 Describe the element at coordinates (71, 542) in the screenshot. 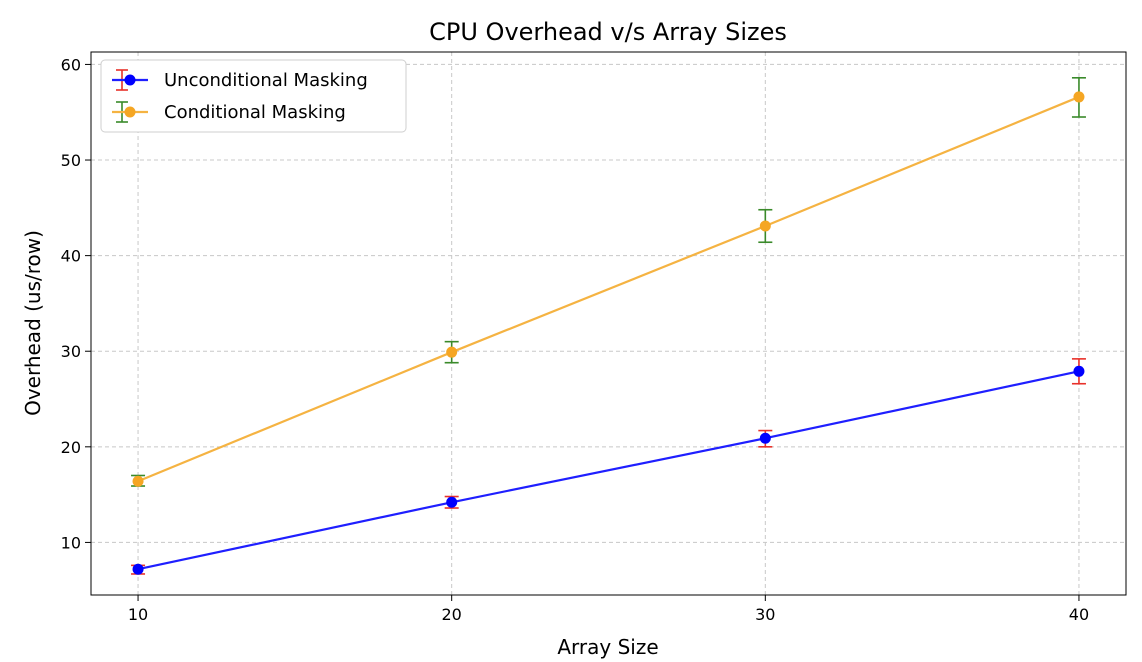

I see `y-tick-label: 10` at that location.